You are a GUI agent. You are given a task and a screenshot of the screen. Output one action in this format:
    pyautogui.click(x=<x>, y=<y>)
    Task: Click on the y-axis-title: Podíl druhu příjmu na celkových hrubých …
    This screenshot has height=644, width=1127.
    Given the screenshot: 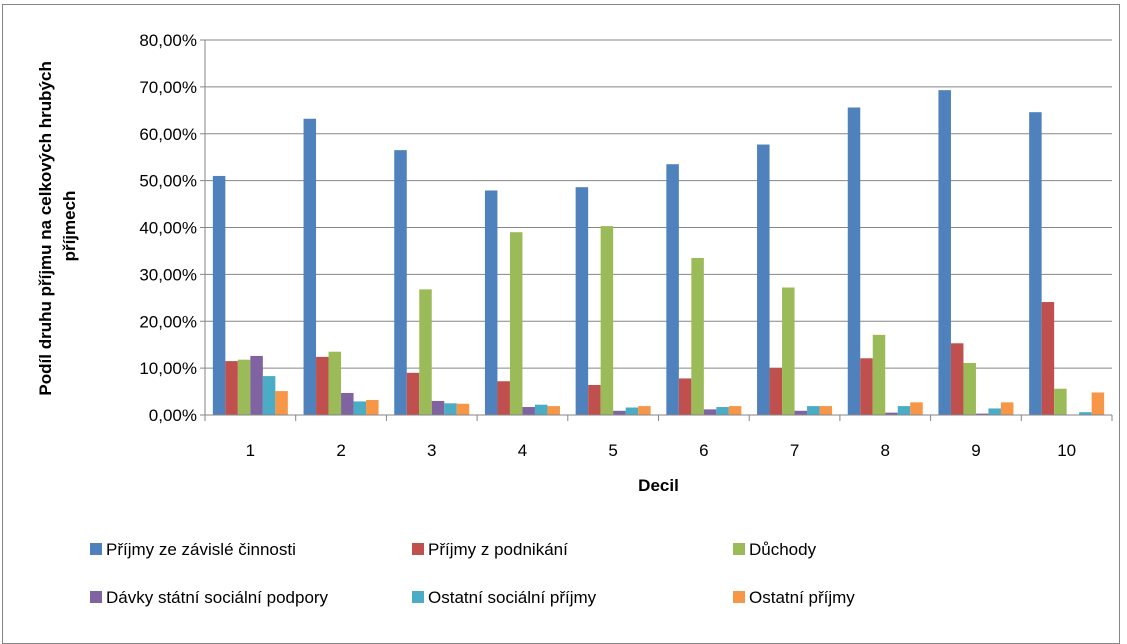 What is the action you would take?
    pyautogui.click(x=57, y=225)
    